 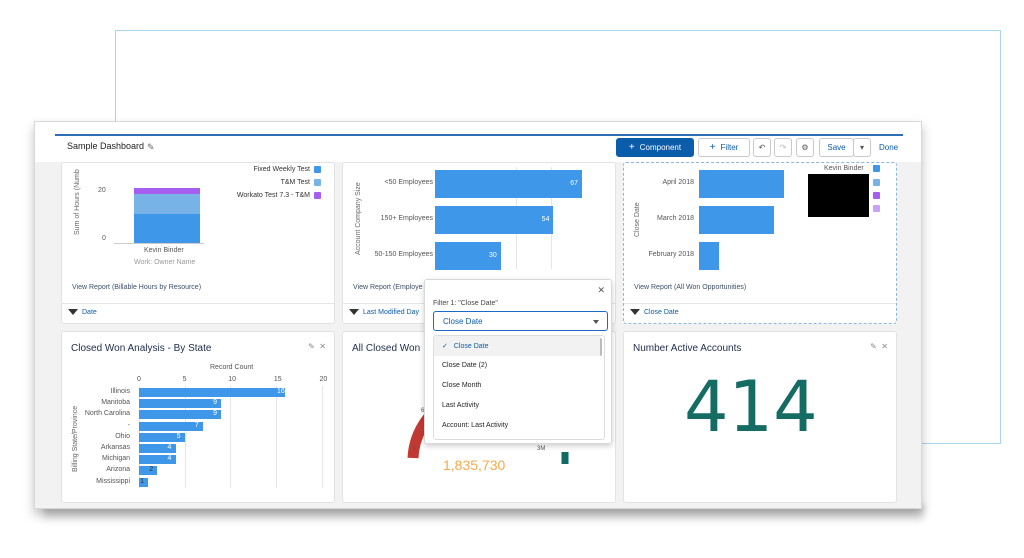 What do you see at coordinates (889, 147) in the screenshot?
I see `done-button: Done` at bounding box center [889, 147].